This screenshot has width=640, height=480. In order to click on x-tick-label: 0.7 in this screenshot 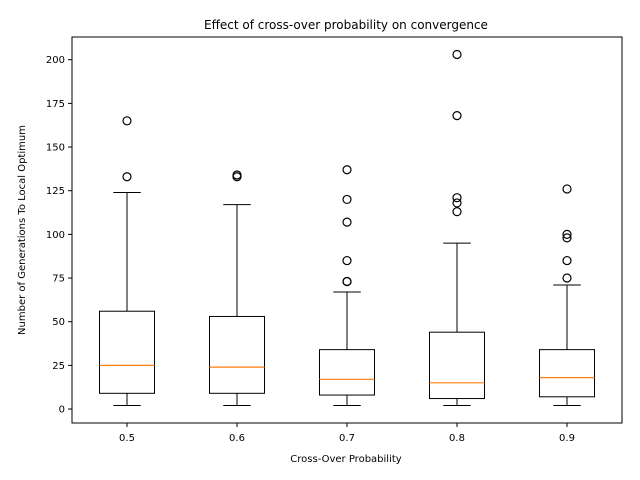, I will do `click(347, 438)`.